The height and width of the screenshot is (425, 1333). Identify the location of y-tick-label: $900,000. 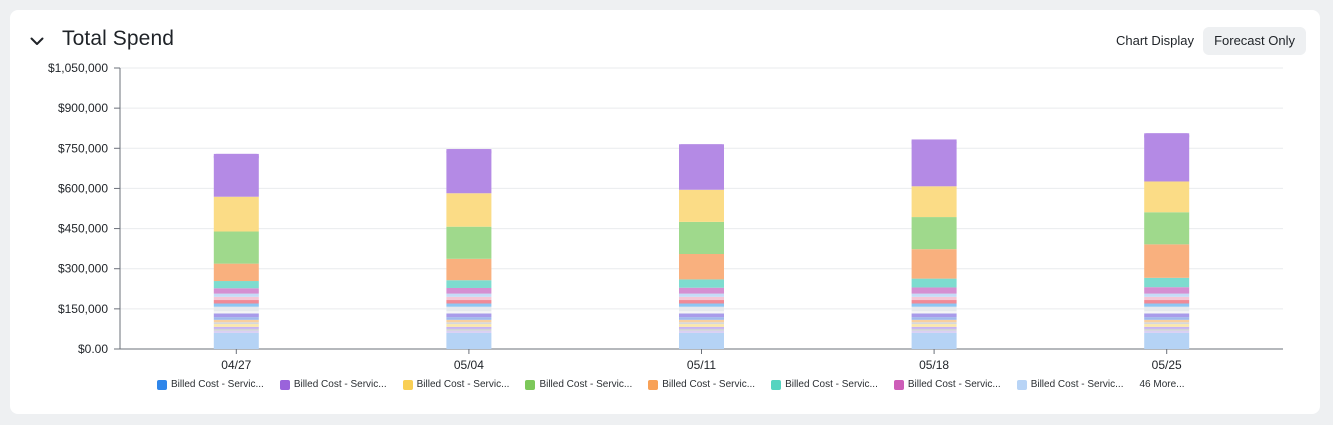
(83, 108).